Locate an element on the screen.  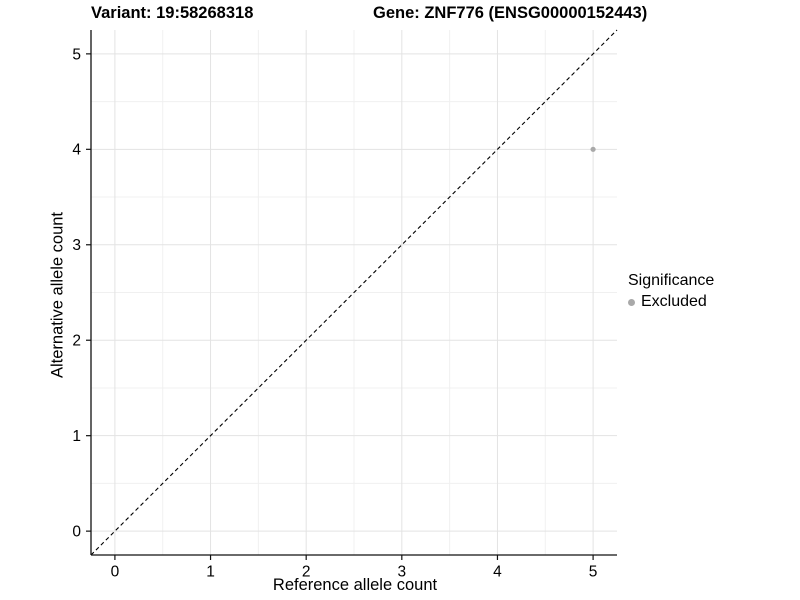
data-point-excluded is located at coordinates (593, 149).